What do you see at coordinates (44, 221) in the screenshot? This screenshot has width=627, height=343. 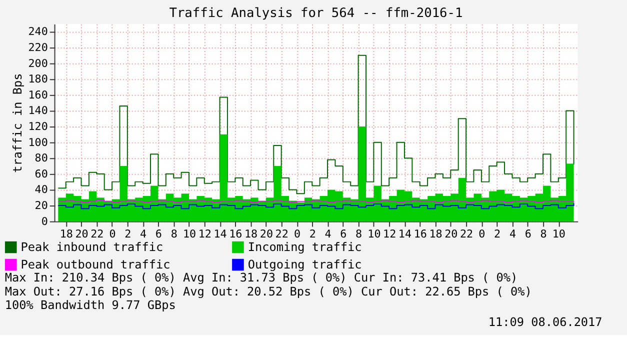 I see `y-tick-label: 0` at bounding box center [44, 221].